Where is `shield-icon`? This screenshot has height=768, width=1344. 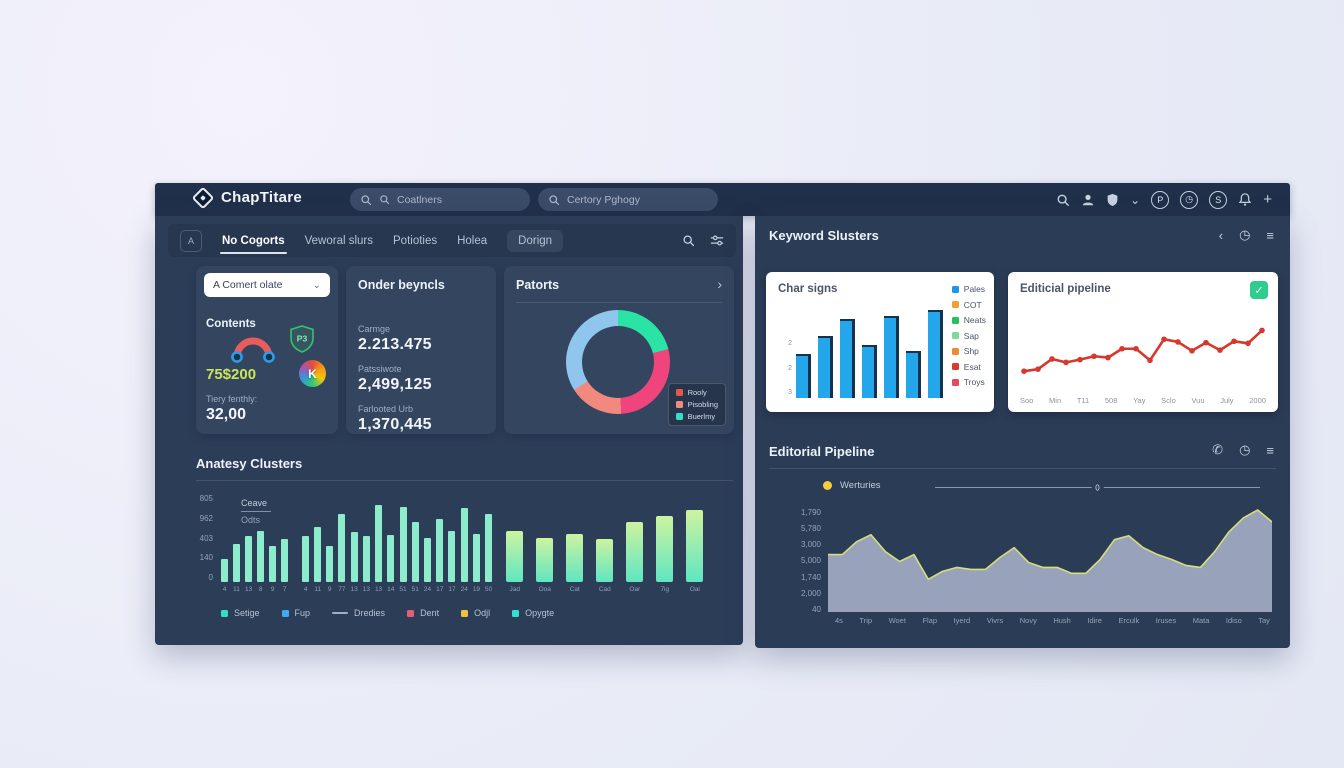 shield-icon is located at coordinates (1112, 200).